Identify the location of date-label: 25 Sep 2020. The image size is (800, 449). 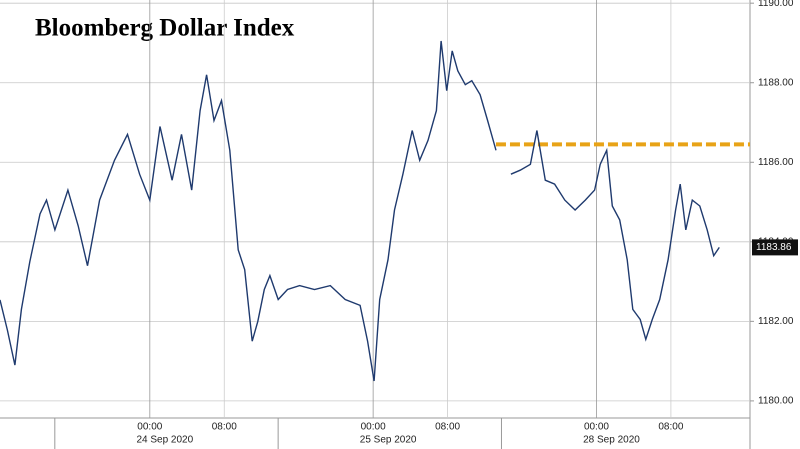
(388, 440).